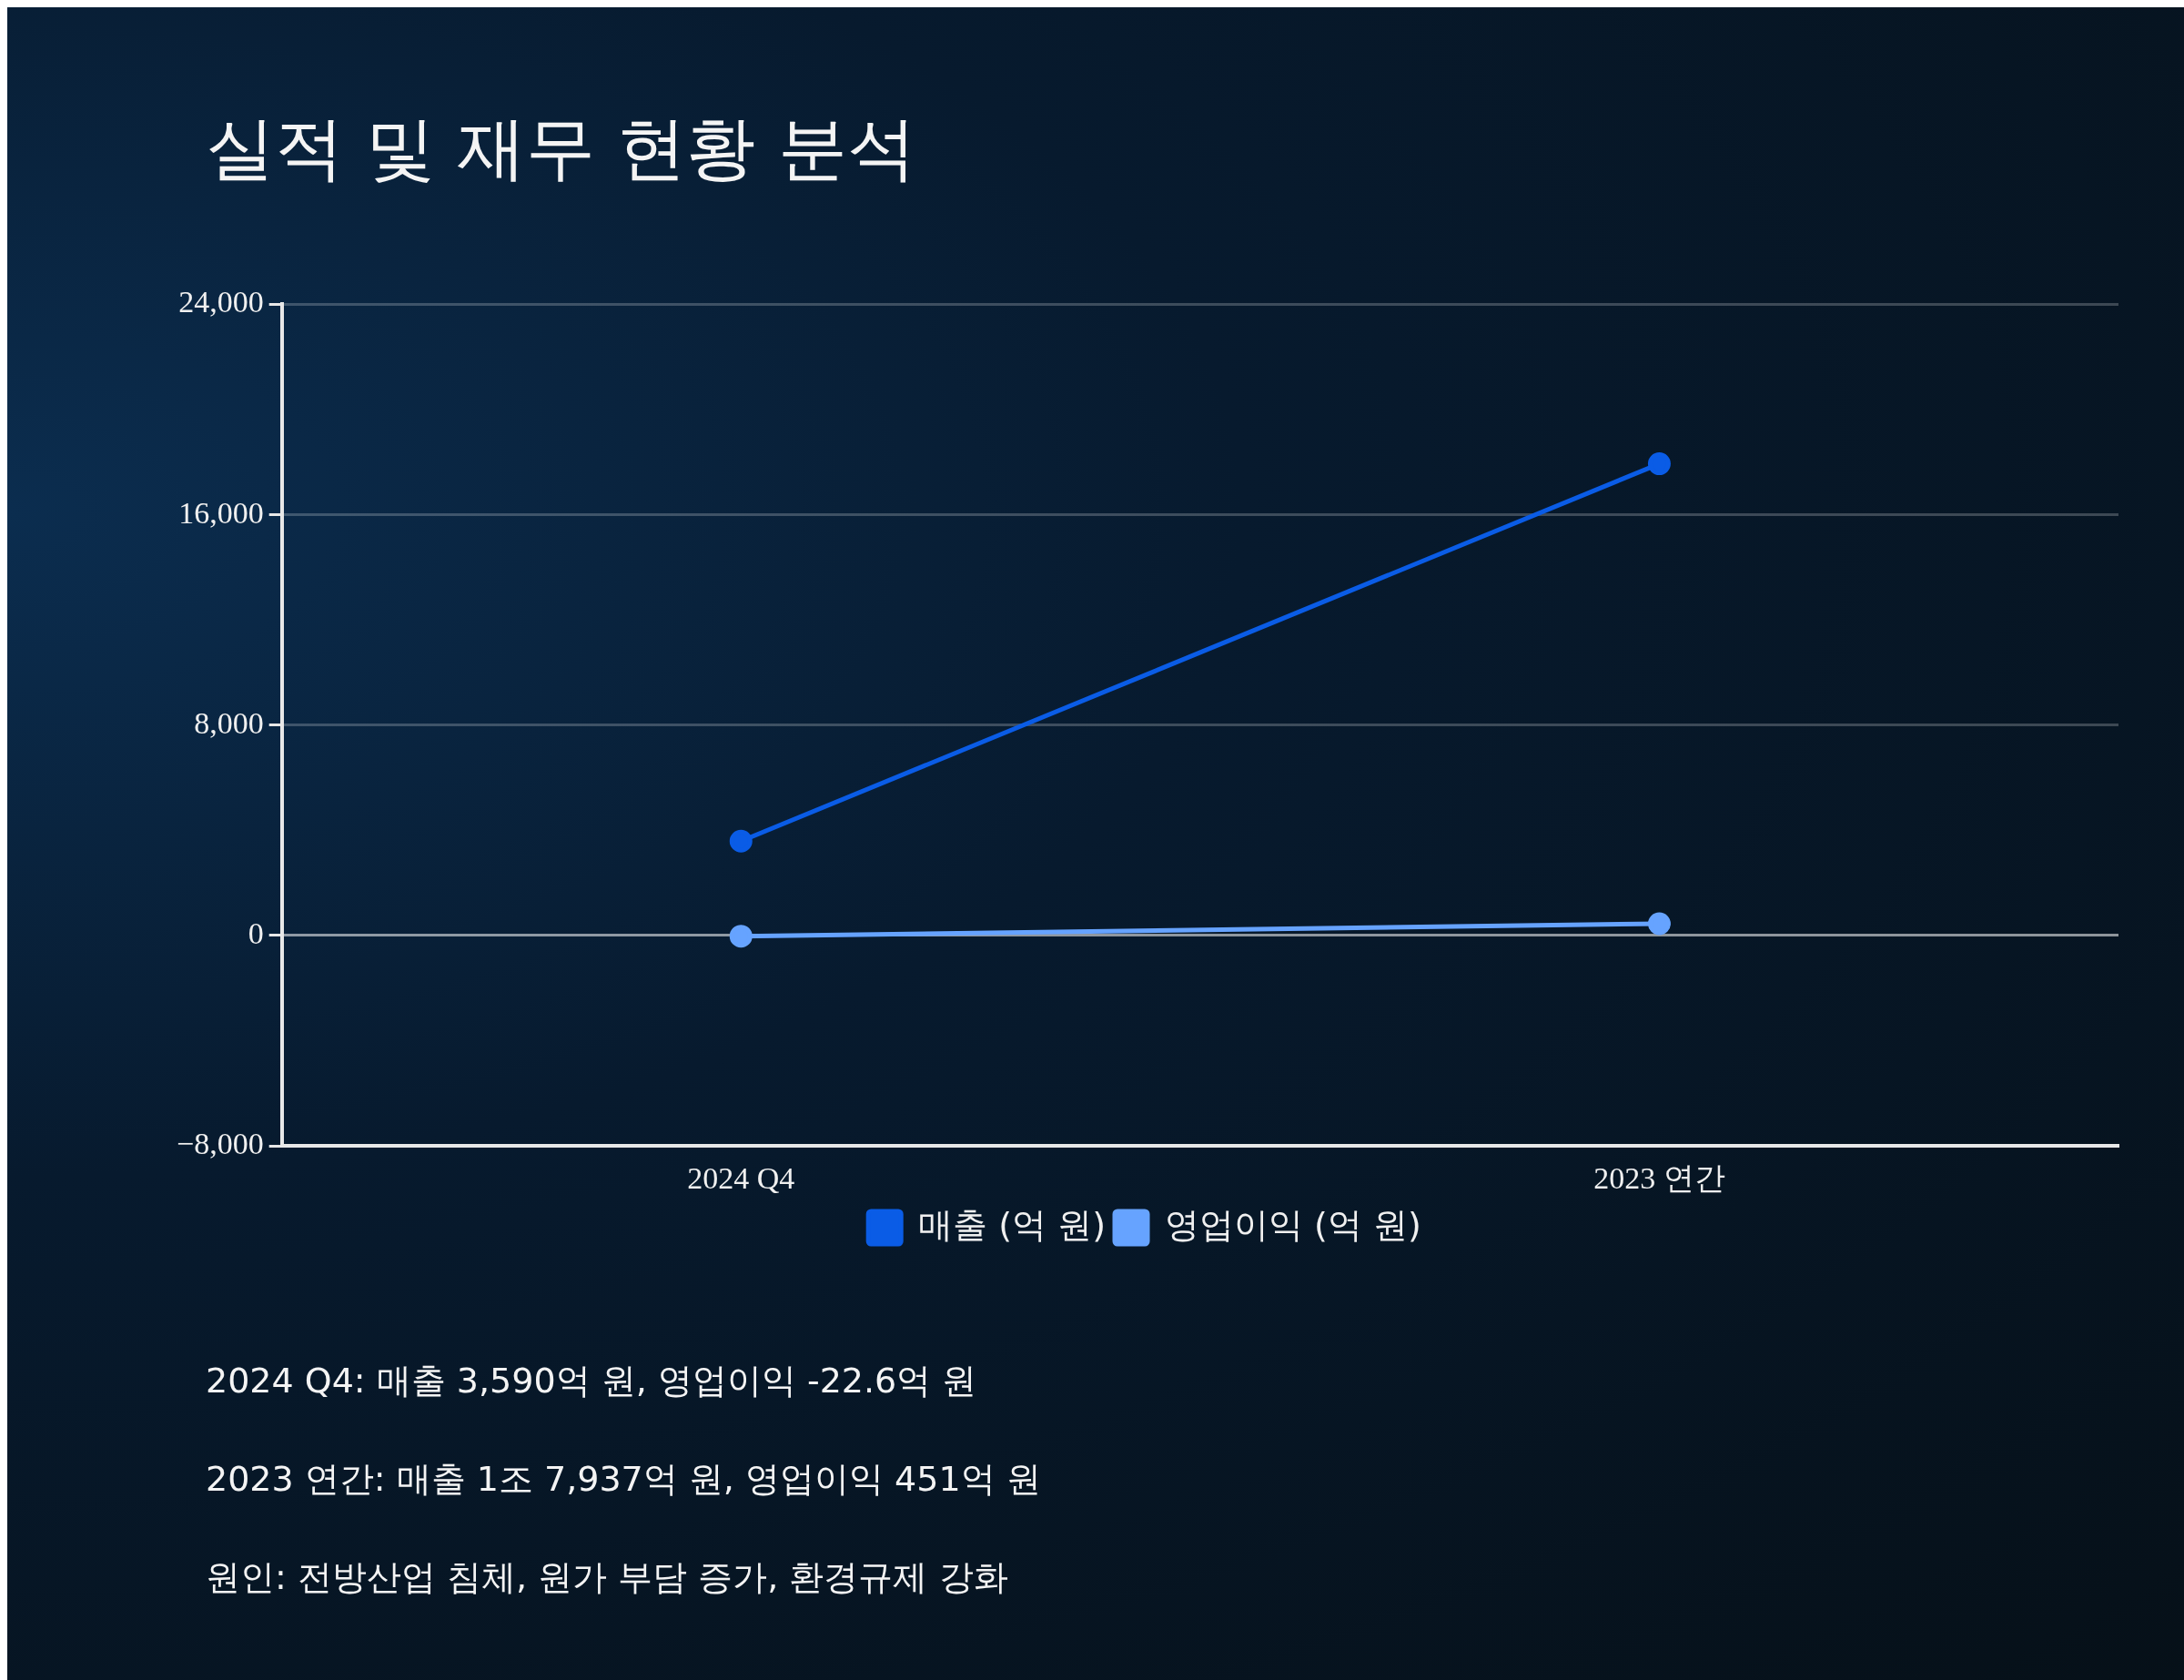  What do you see at coordinates (220, 1144) in the screenshot?
I see `y-tick-label: −8,000` at bounding box center [220, 1144].